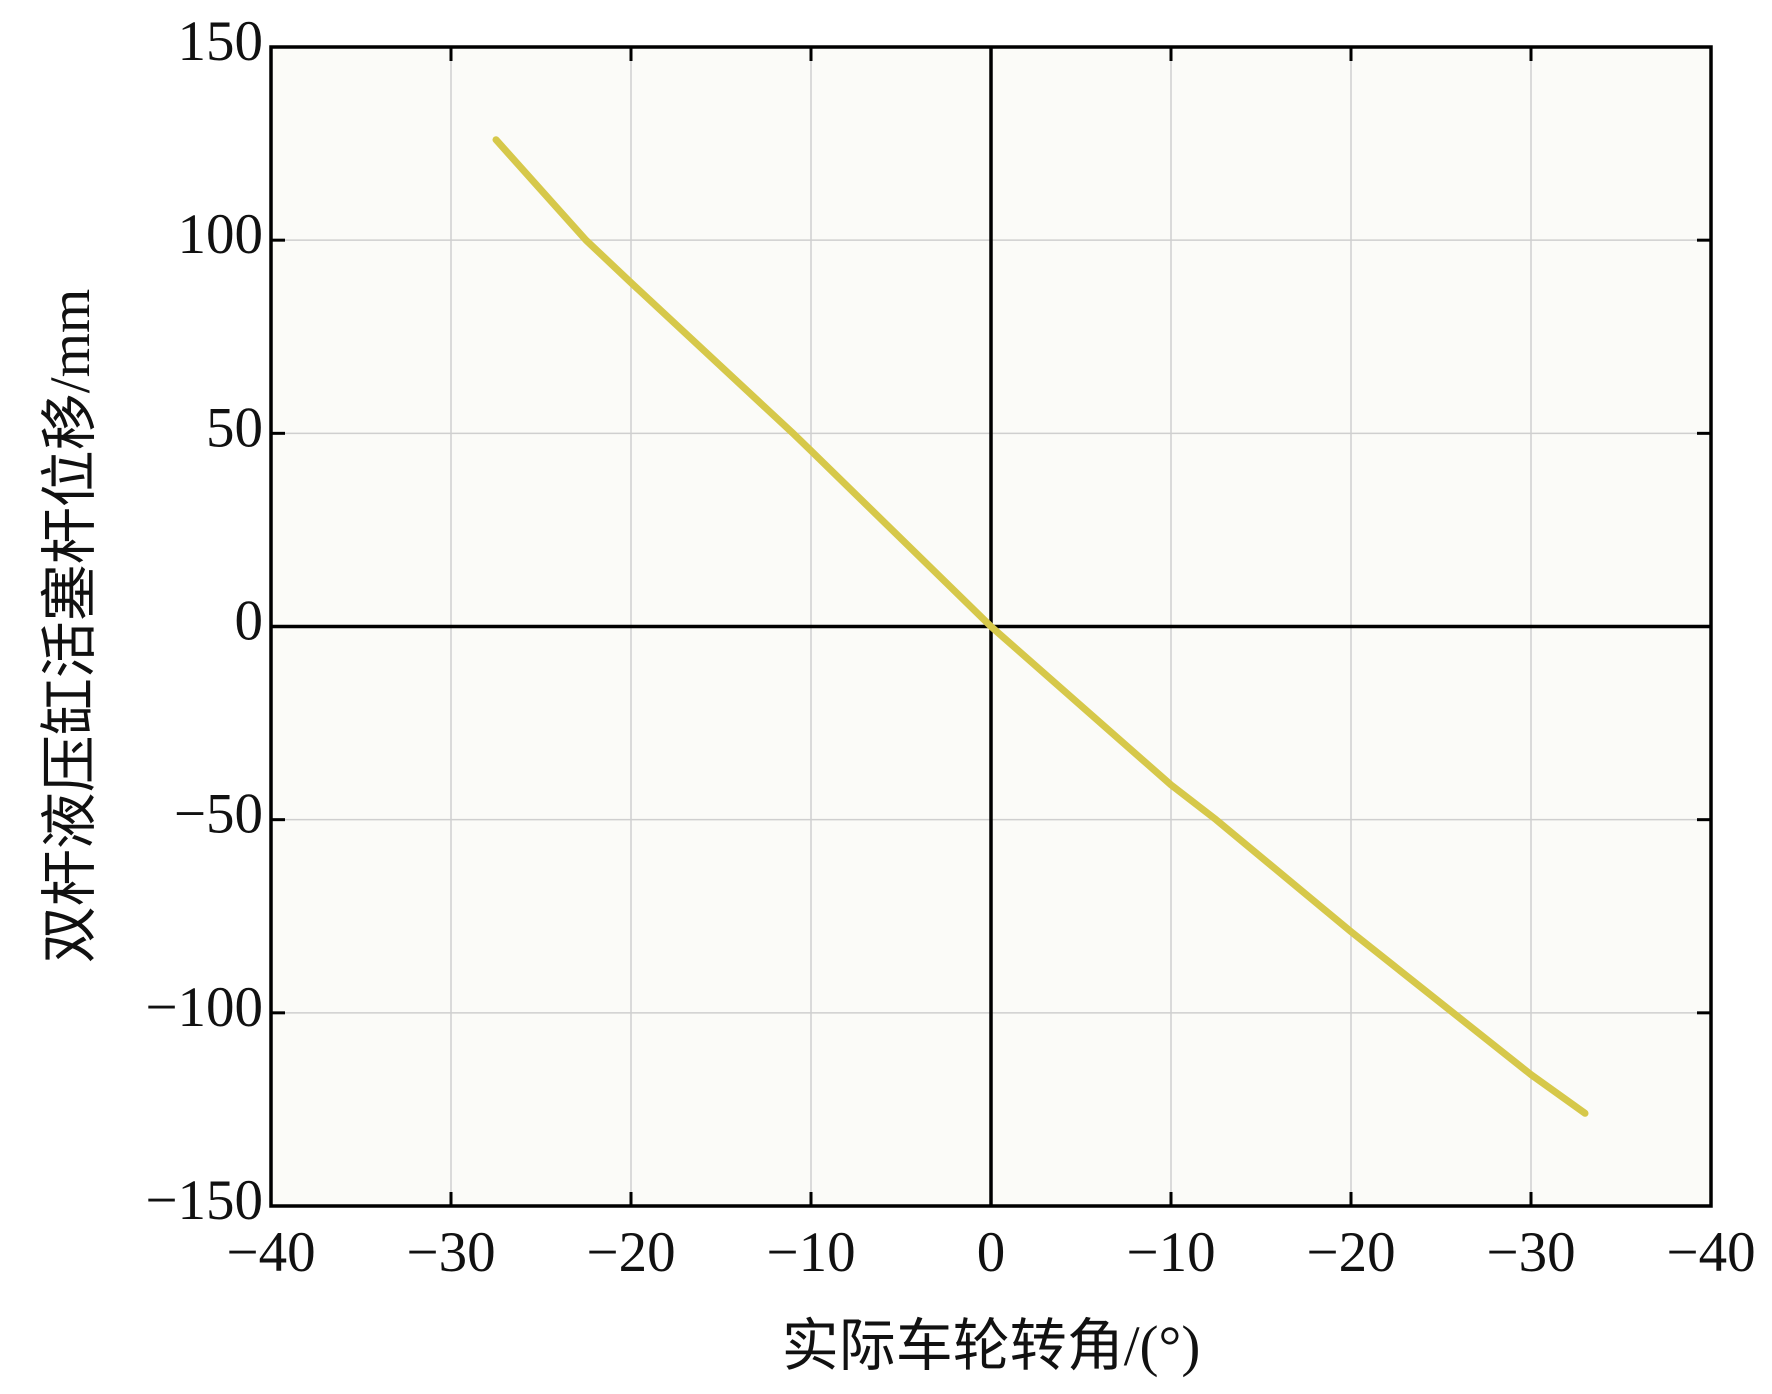  What do you see at coordinates (204, 1007) in the screenshot?
I see `y-tick-label: −100` at bounding box center [204, 1007].